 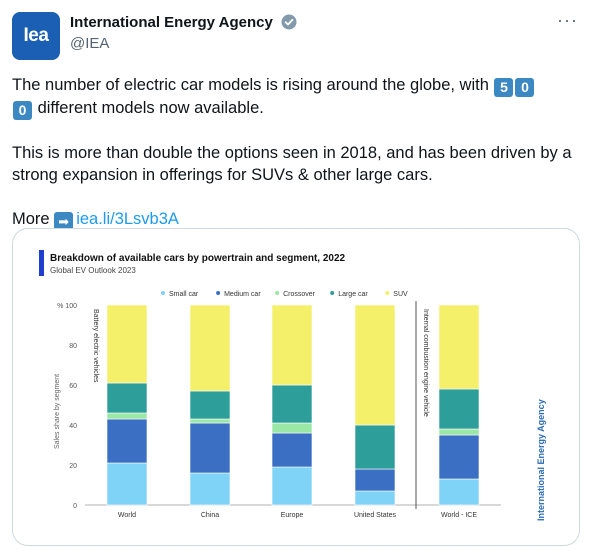 What do you see at coordinates (57, 411) in the screenshot?
I see `y-axis-label: Sales share by segment` at bounding box center [57, 411].